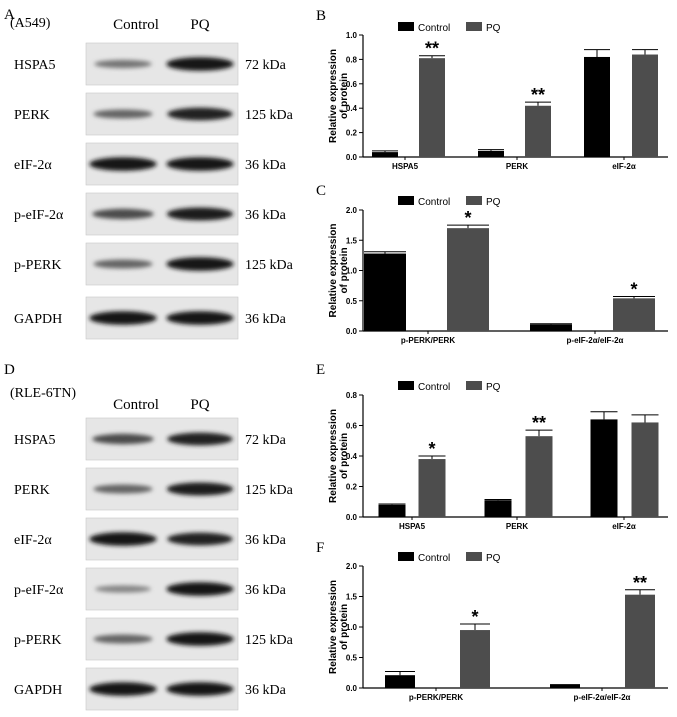 Image resolution: width=677 pixels, height=717 pixels. Describe the element at coordinates (352, 108) in the screenshot. I see `y-tick-label: 0.4` at that location.